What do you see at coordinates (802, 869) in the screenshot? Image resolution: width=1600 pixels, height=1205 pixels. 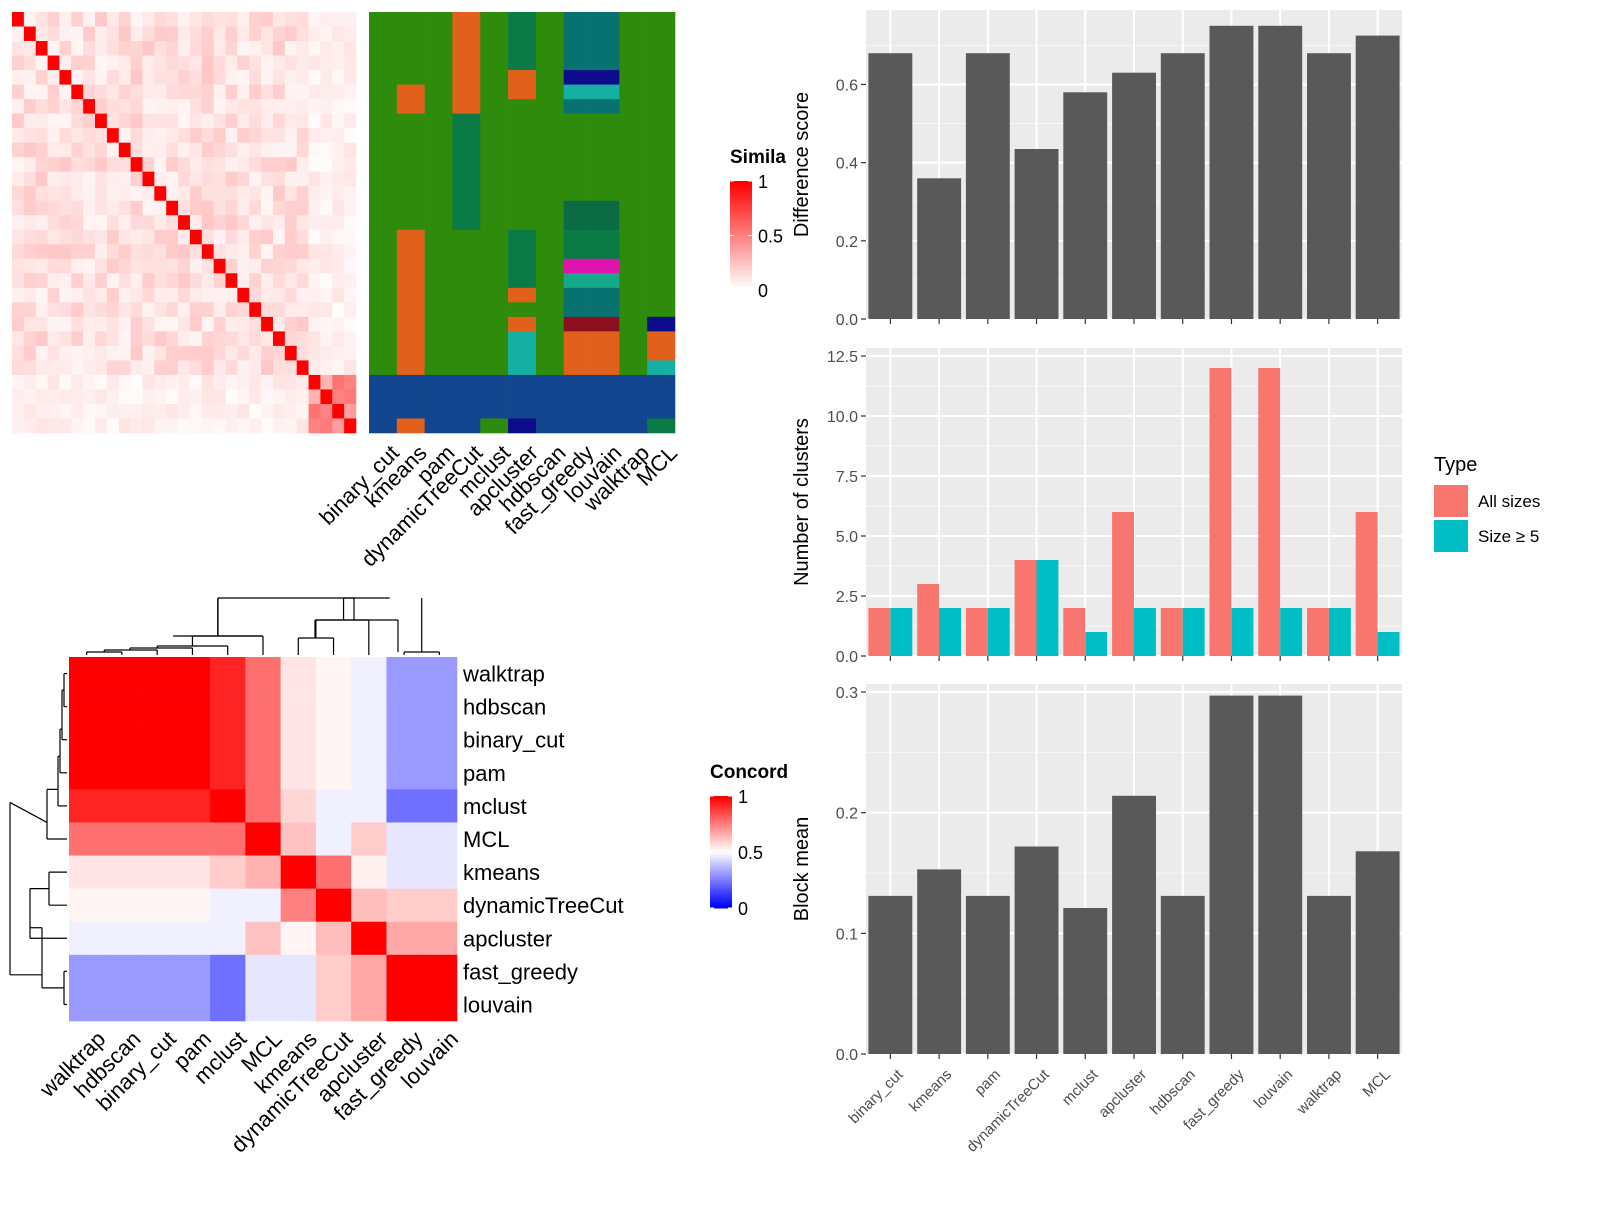 I see `y-axis-title: Block mean` at bounding box center [802, 869].